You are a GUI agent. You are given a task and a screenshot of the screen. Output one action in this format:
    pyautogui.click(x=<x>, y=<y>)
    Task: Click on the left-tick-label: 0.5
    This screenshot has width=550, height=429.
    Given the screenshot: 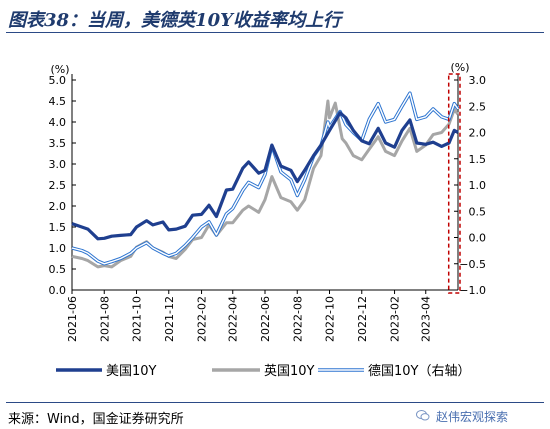 What is the action you would take?
    pyautogui.click(x=58, y=269)
    